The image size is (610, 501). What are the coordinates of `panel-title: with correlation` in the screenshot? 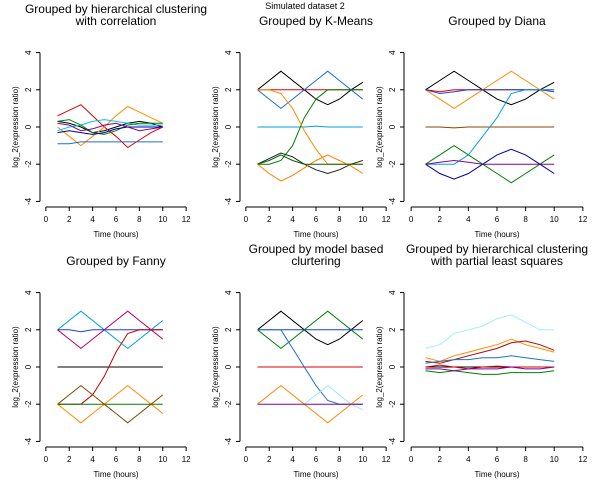 It's located at (116, 21).